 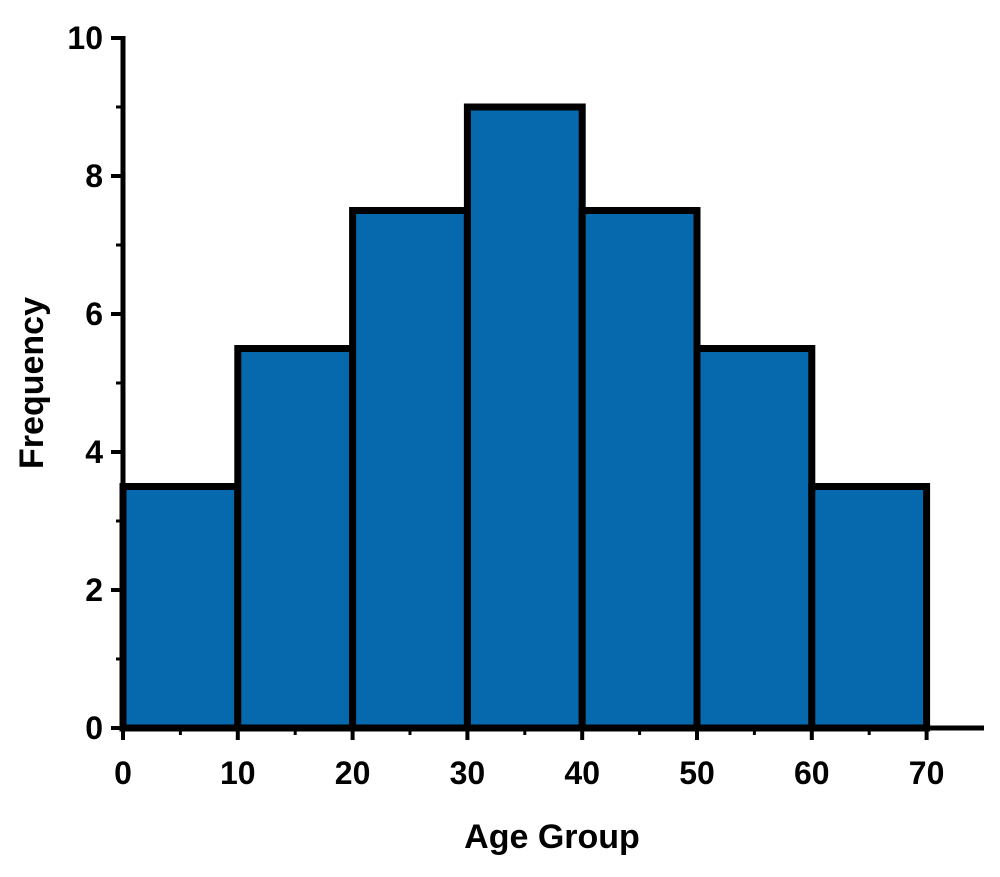 I want to click on x-axis-title: Age Group, so click(x=552, y=837).